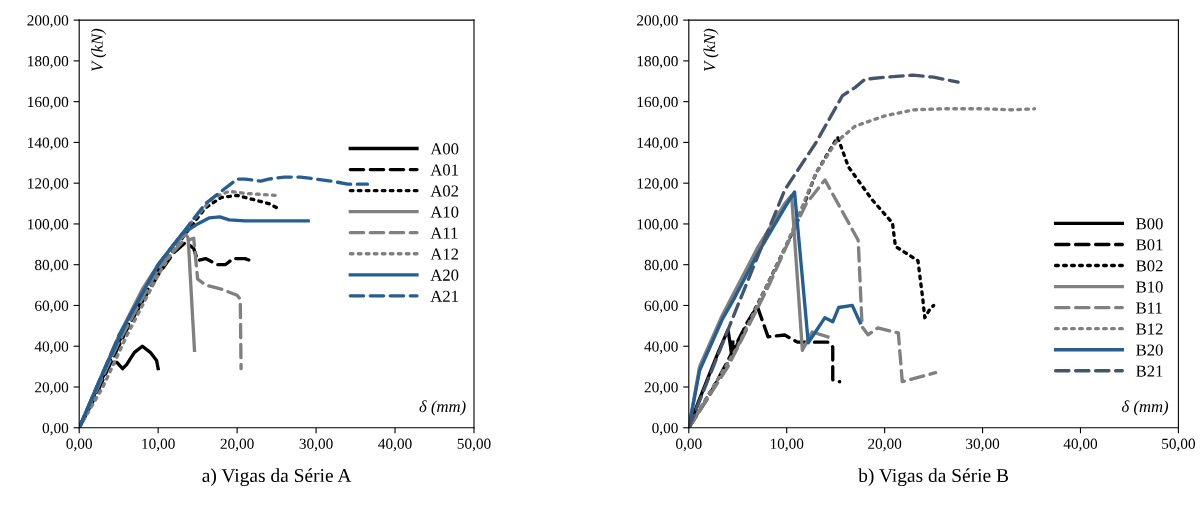  I want to click on legend-label: B20, so click(1149, 350).